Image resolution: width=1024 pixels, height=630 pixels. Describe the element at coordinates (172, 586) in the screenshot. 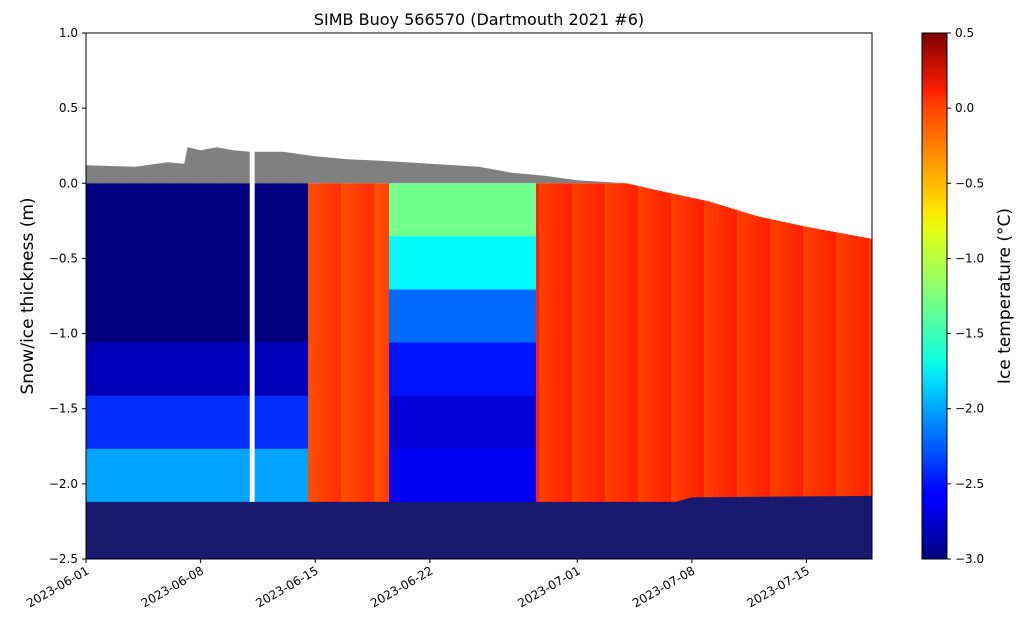

I see `x-tick-label: 2023-06-08` at that location.